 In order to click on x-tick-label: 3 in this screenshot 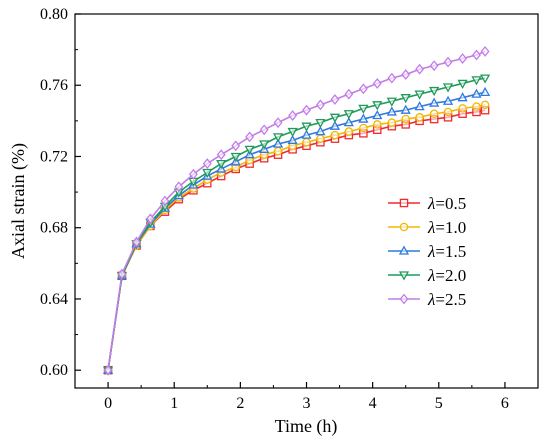, I will do `click(307, 403)`.